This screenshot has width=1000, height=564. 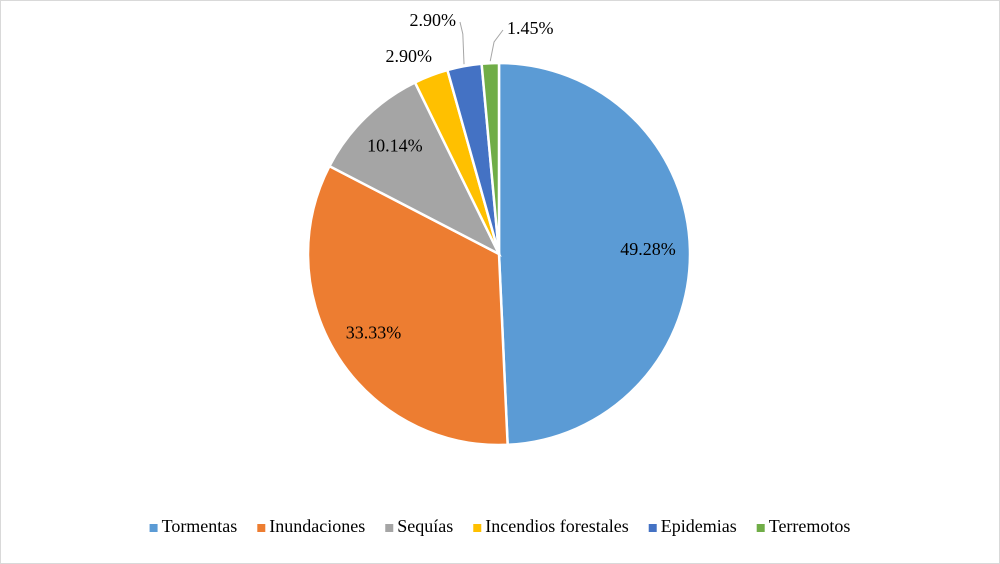 What do you see at coordinates (556, 526) in the screenshot?
I see `legend-label: Incendios forestales` at bounding box center [556, 526].